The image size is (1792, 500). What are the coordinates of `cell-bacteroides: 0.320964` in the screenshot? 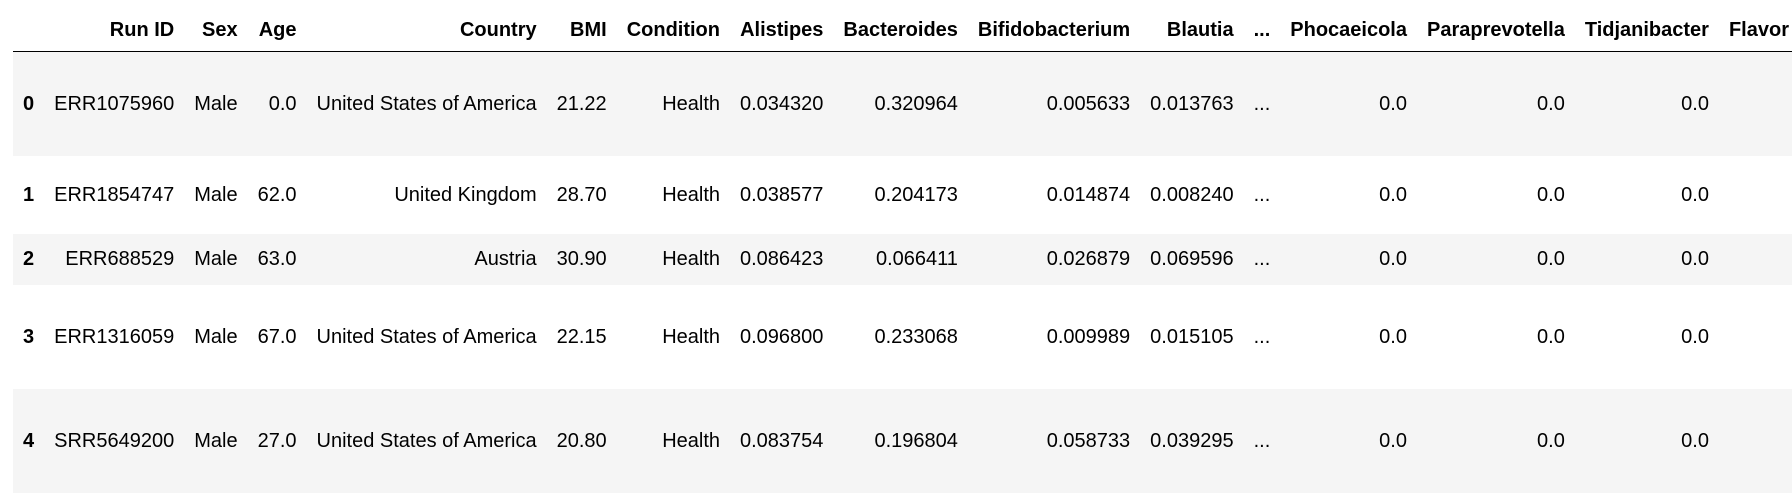 It's located at (916, 103).